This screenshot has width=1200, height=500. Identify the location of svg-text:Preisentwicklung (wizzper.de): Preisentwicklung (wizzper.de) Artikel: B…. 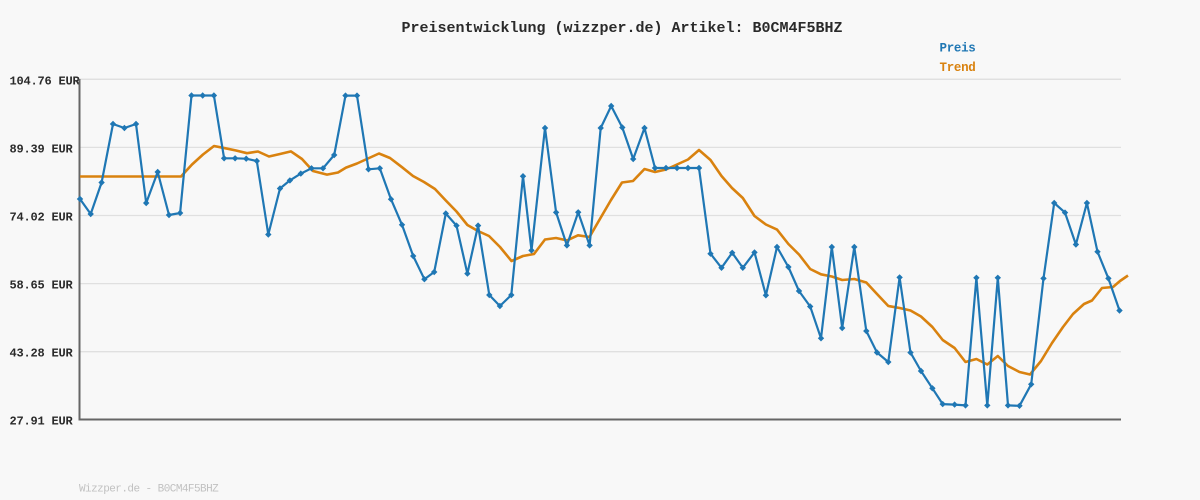
(621, 28).